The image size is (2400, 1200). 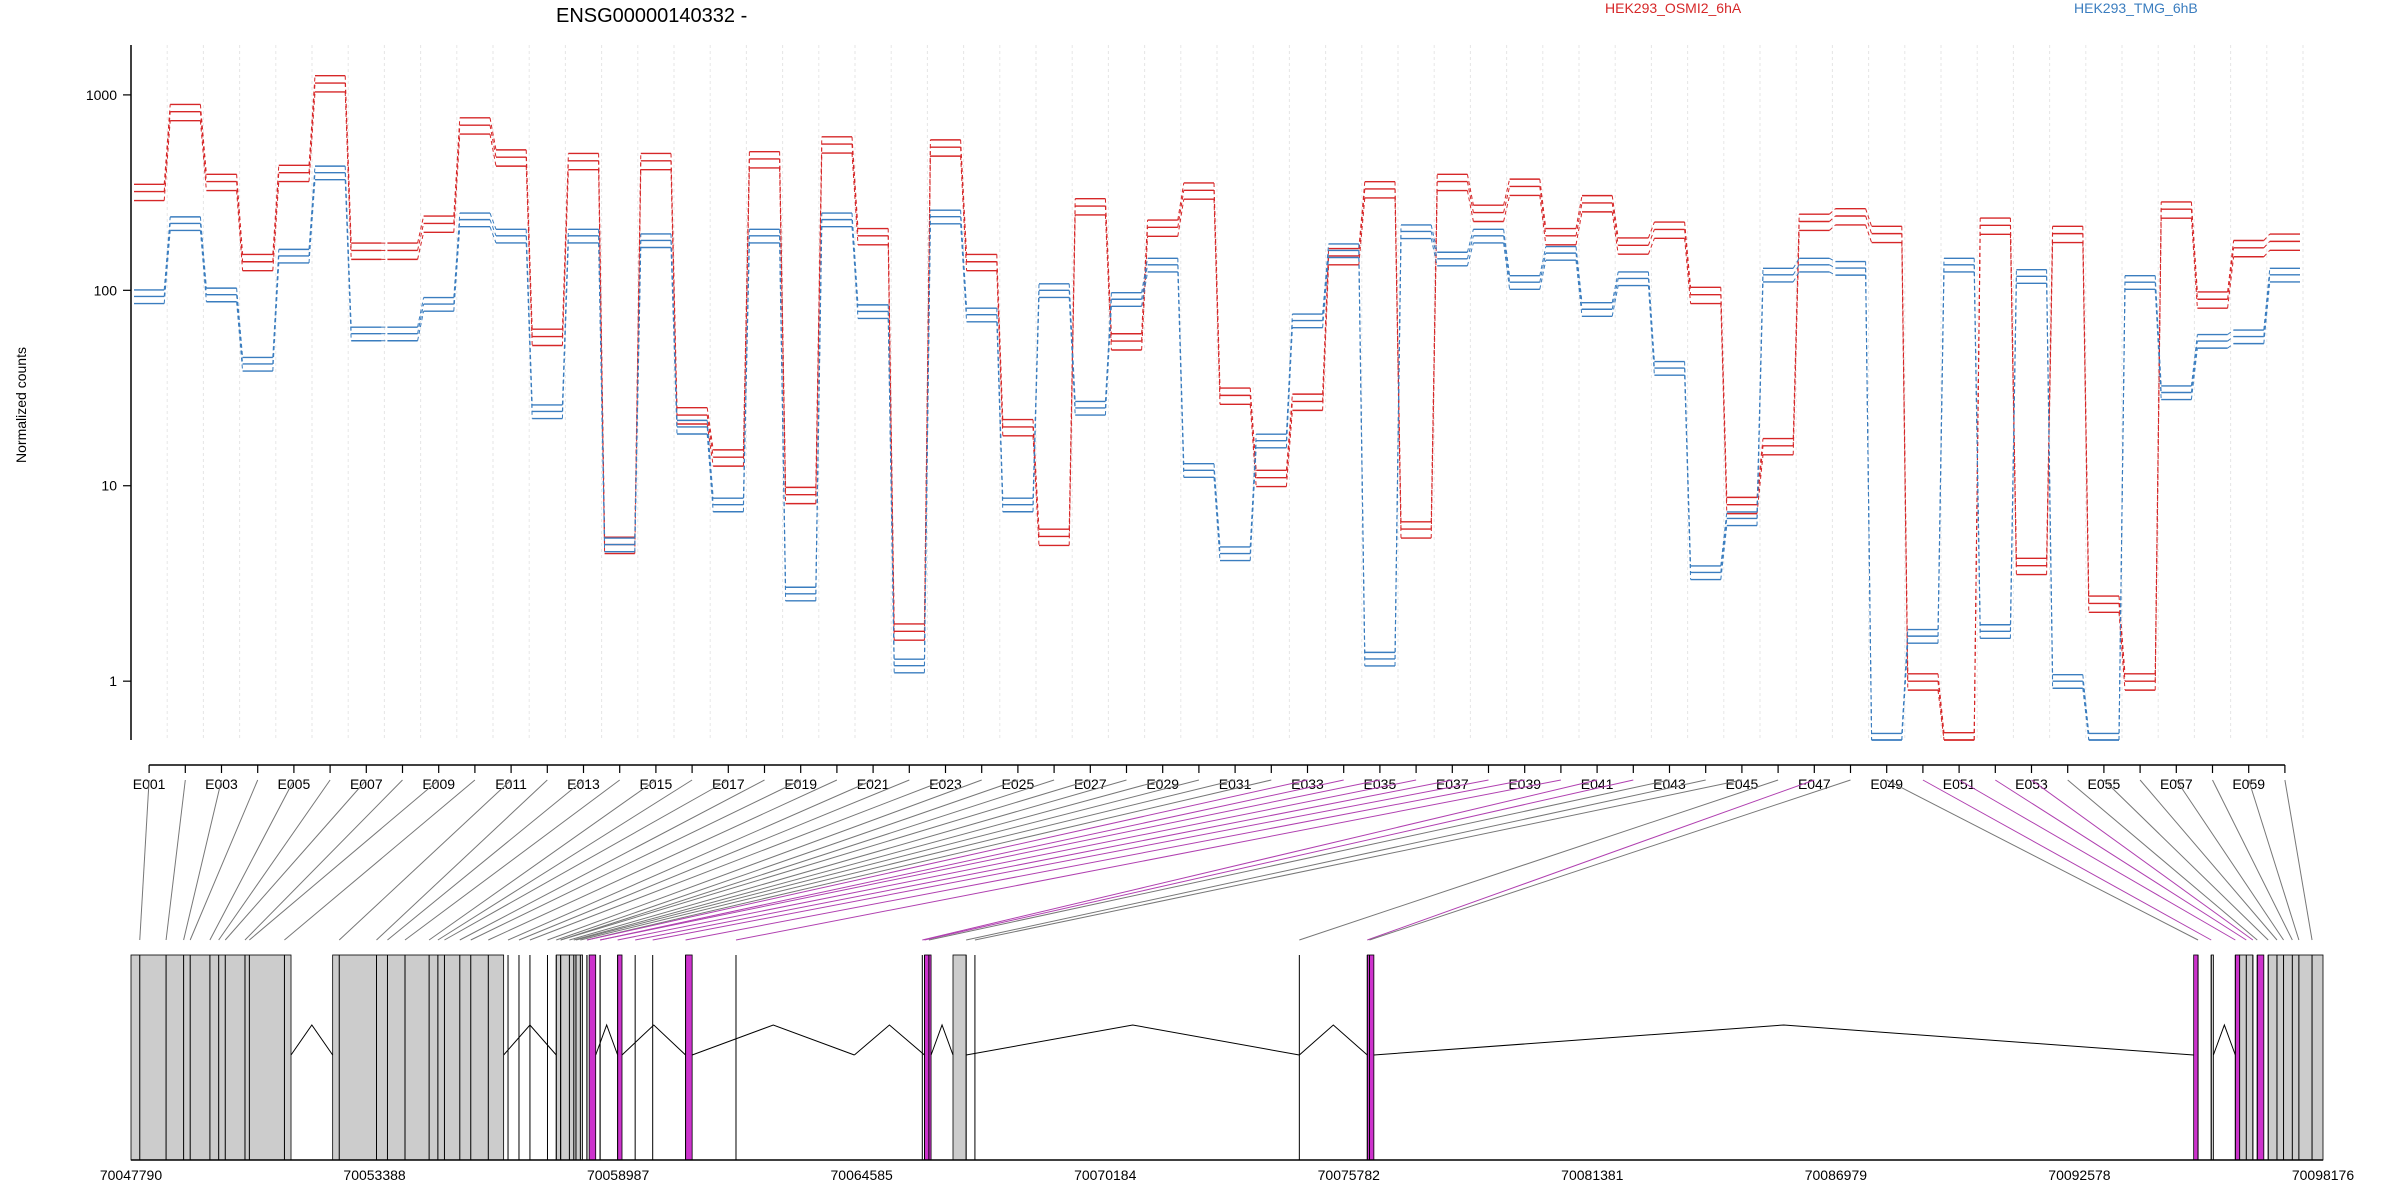 What do you see at coordinates (511, 784) in the screenshot?
I see `x-tick-label: E011` at bounding box center [511, 784].